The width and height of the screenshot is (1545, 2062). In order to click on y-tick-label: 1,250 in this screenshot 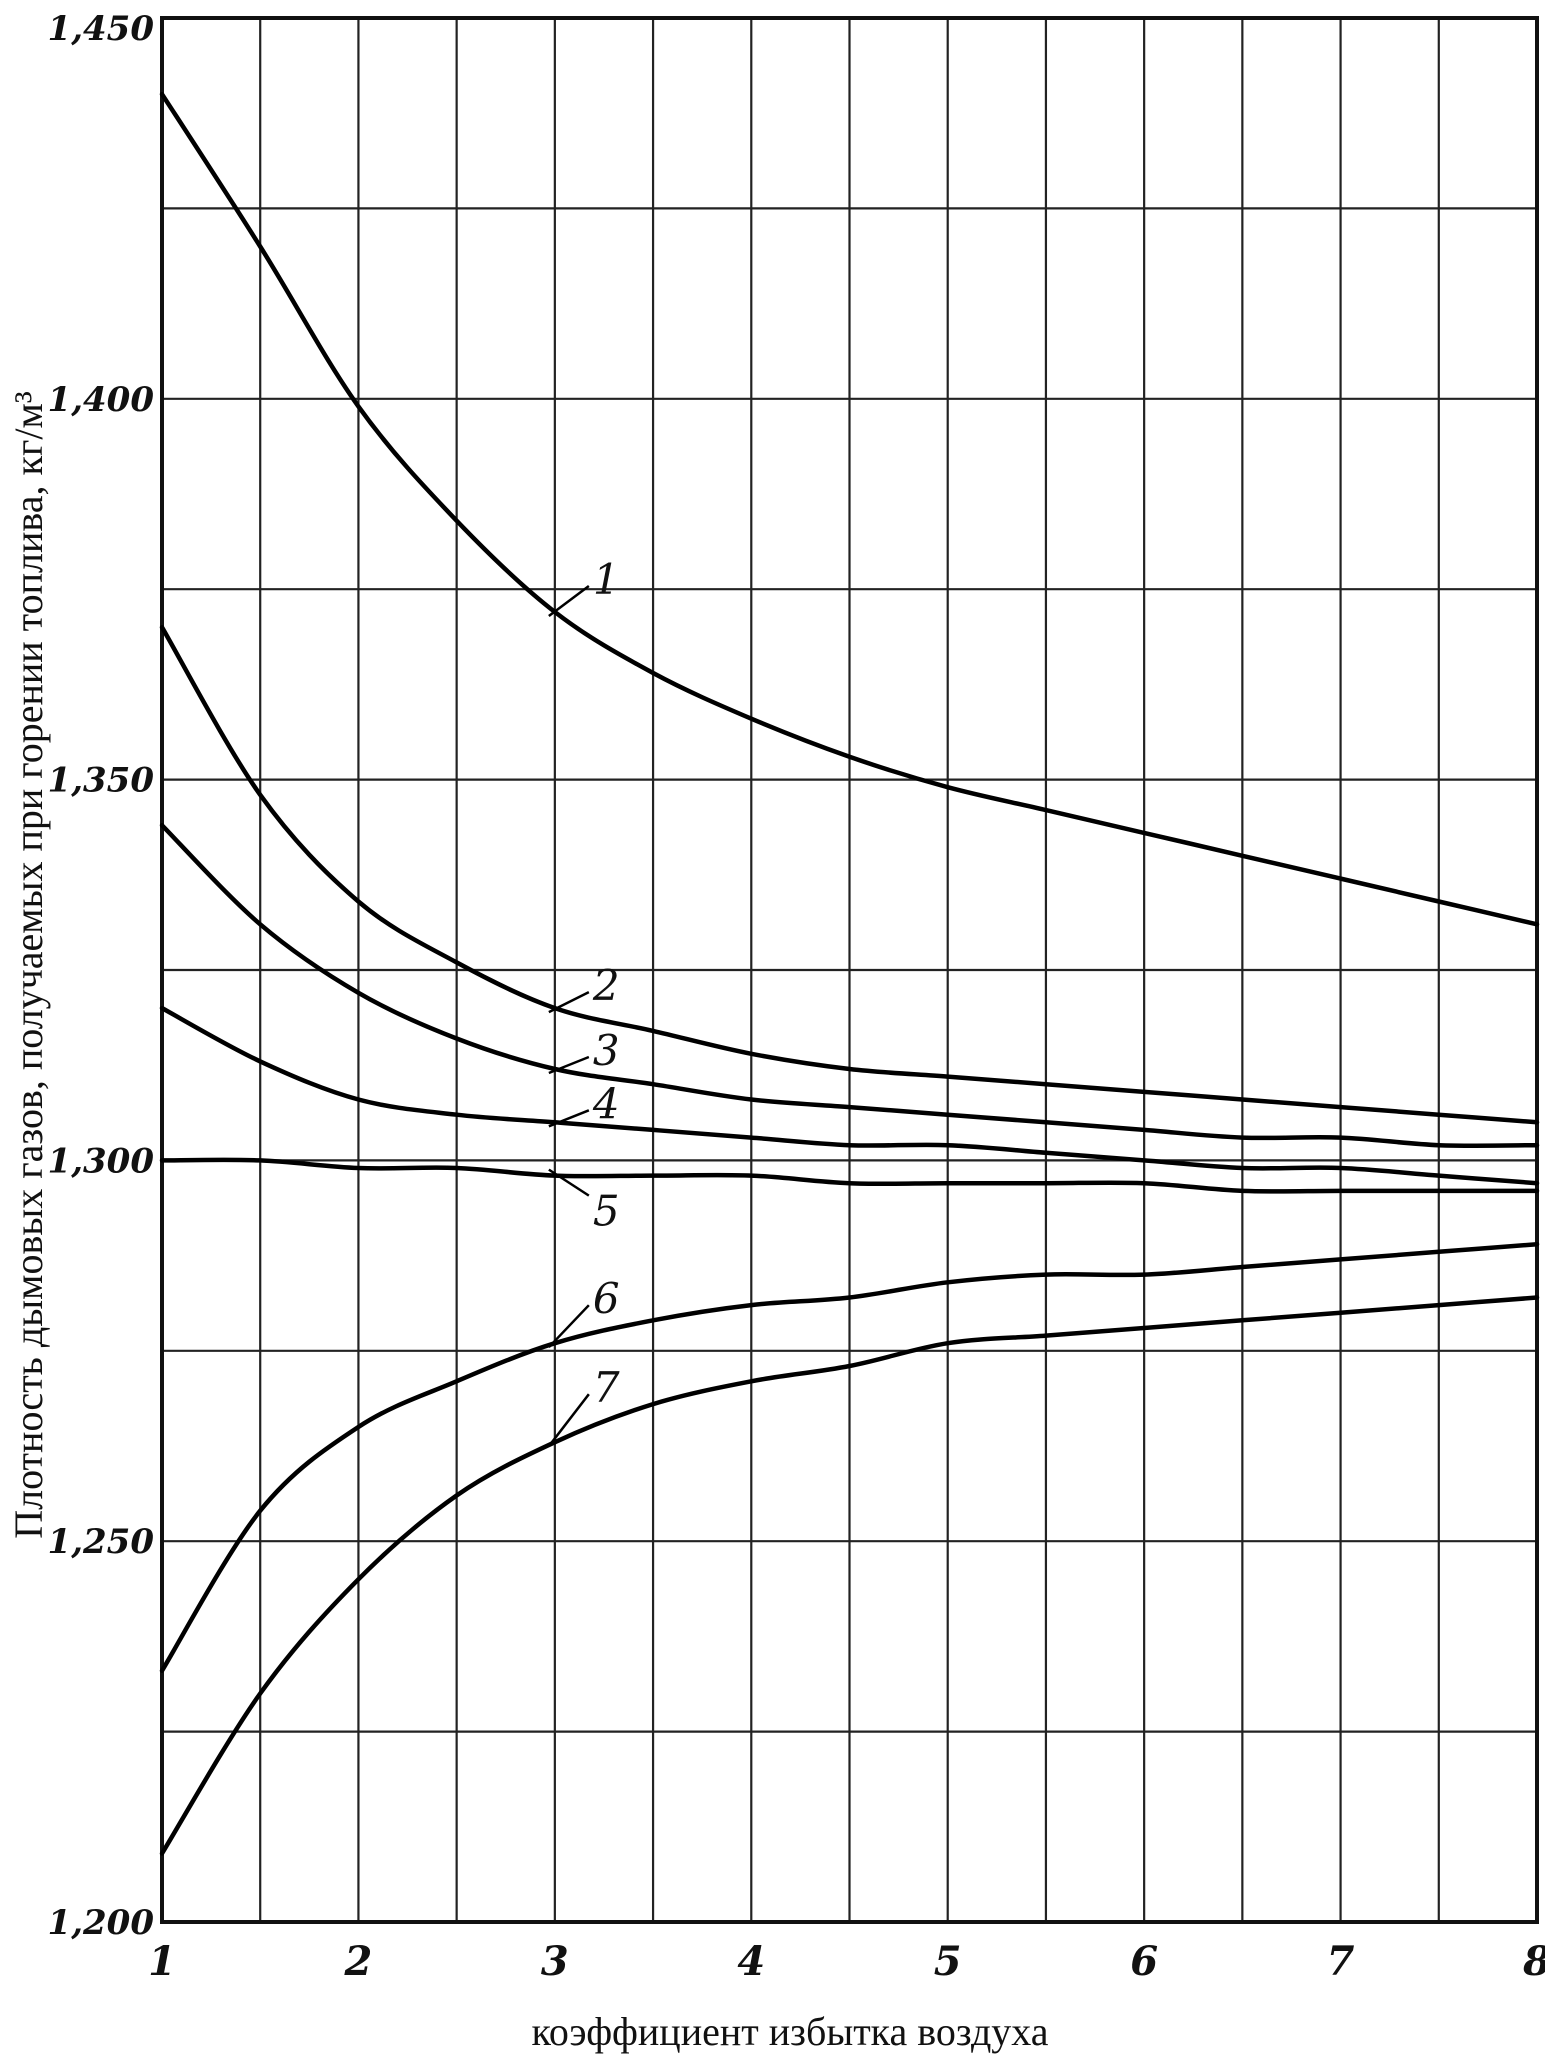, I will do `click(101, 1542)`.